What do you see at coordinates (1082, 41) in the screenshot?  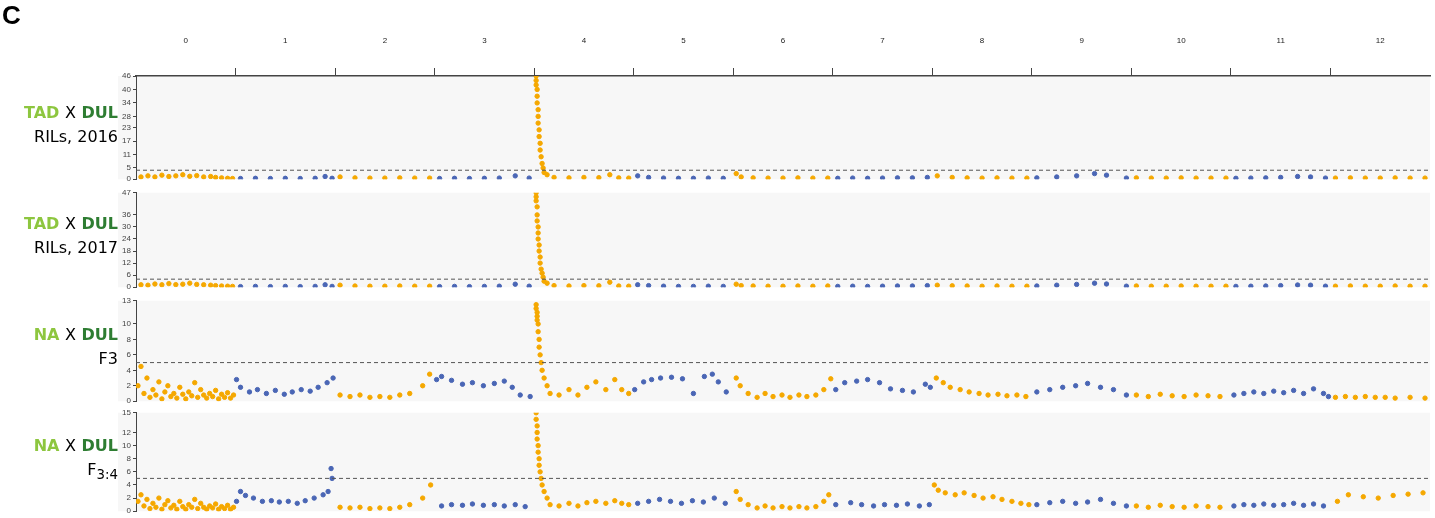 I see `x-tick-label: 9` at bounding box center [1082, 41].